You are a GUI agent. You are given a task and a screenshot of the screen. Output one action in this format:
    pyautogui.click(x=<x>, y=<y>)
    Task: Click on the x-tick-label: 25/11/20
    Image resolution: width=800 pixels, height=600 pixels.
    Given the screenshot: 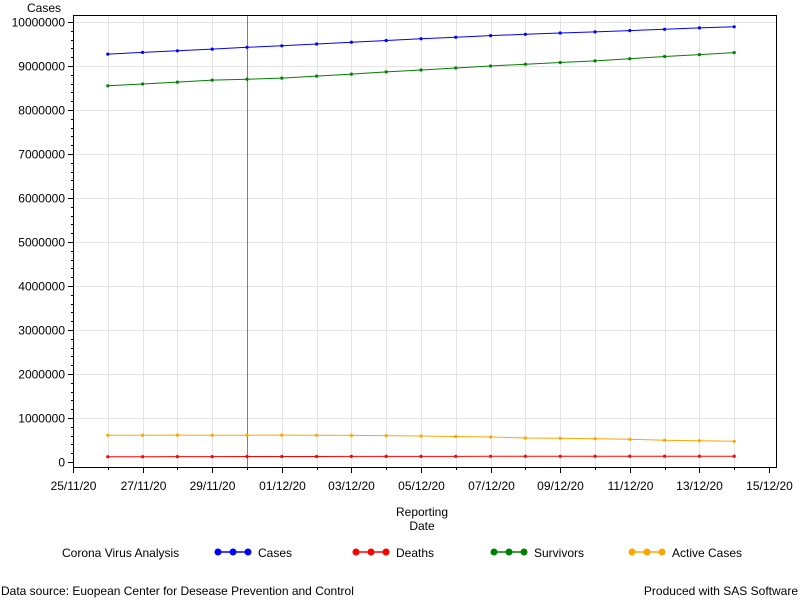 What is the action you would take?
    pyautogui.click(x=74, y=486)
    